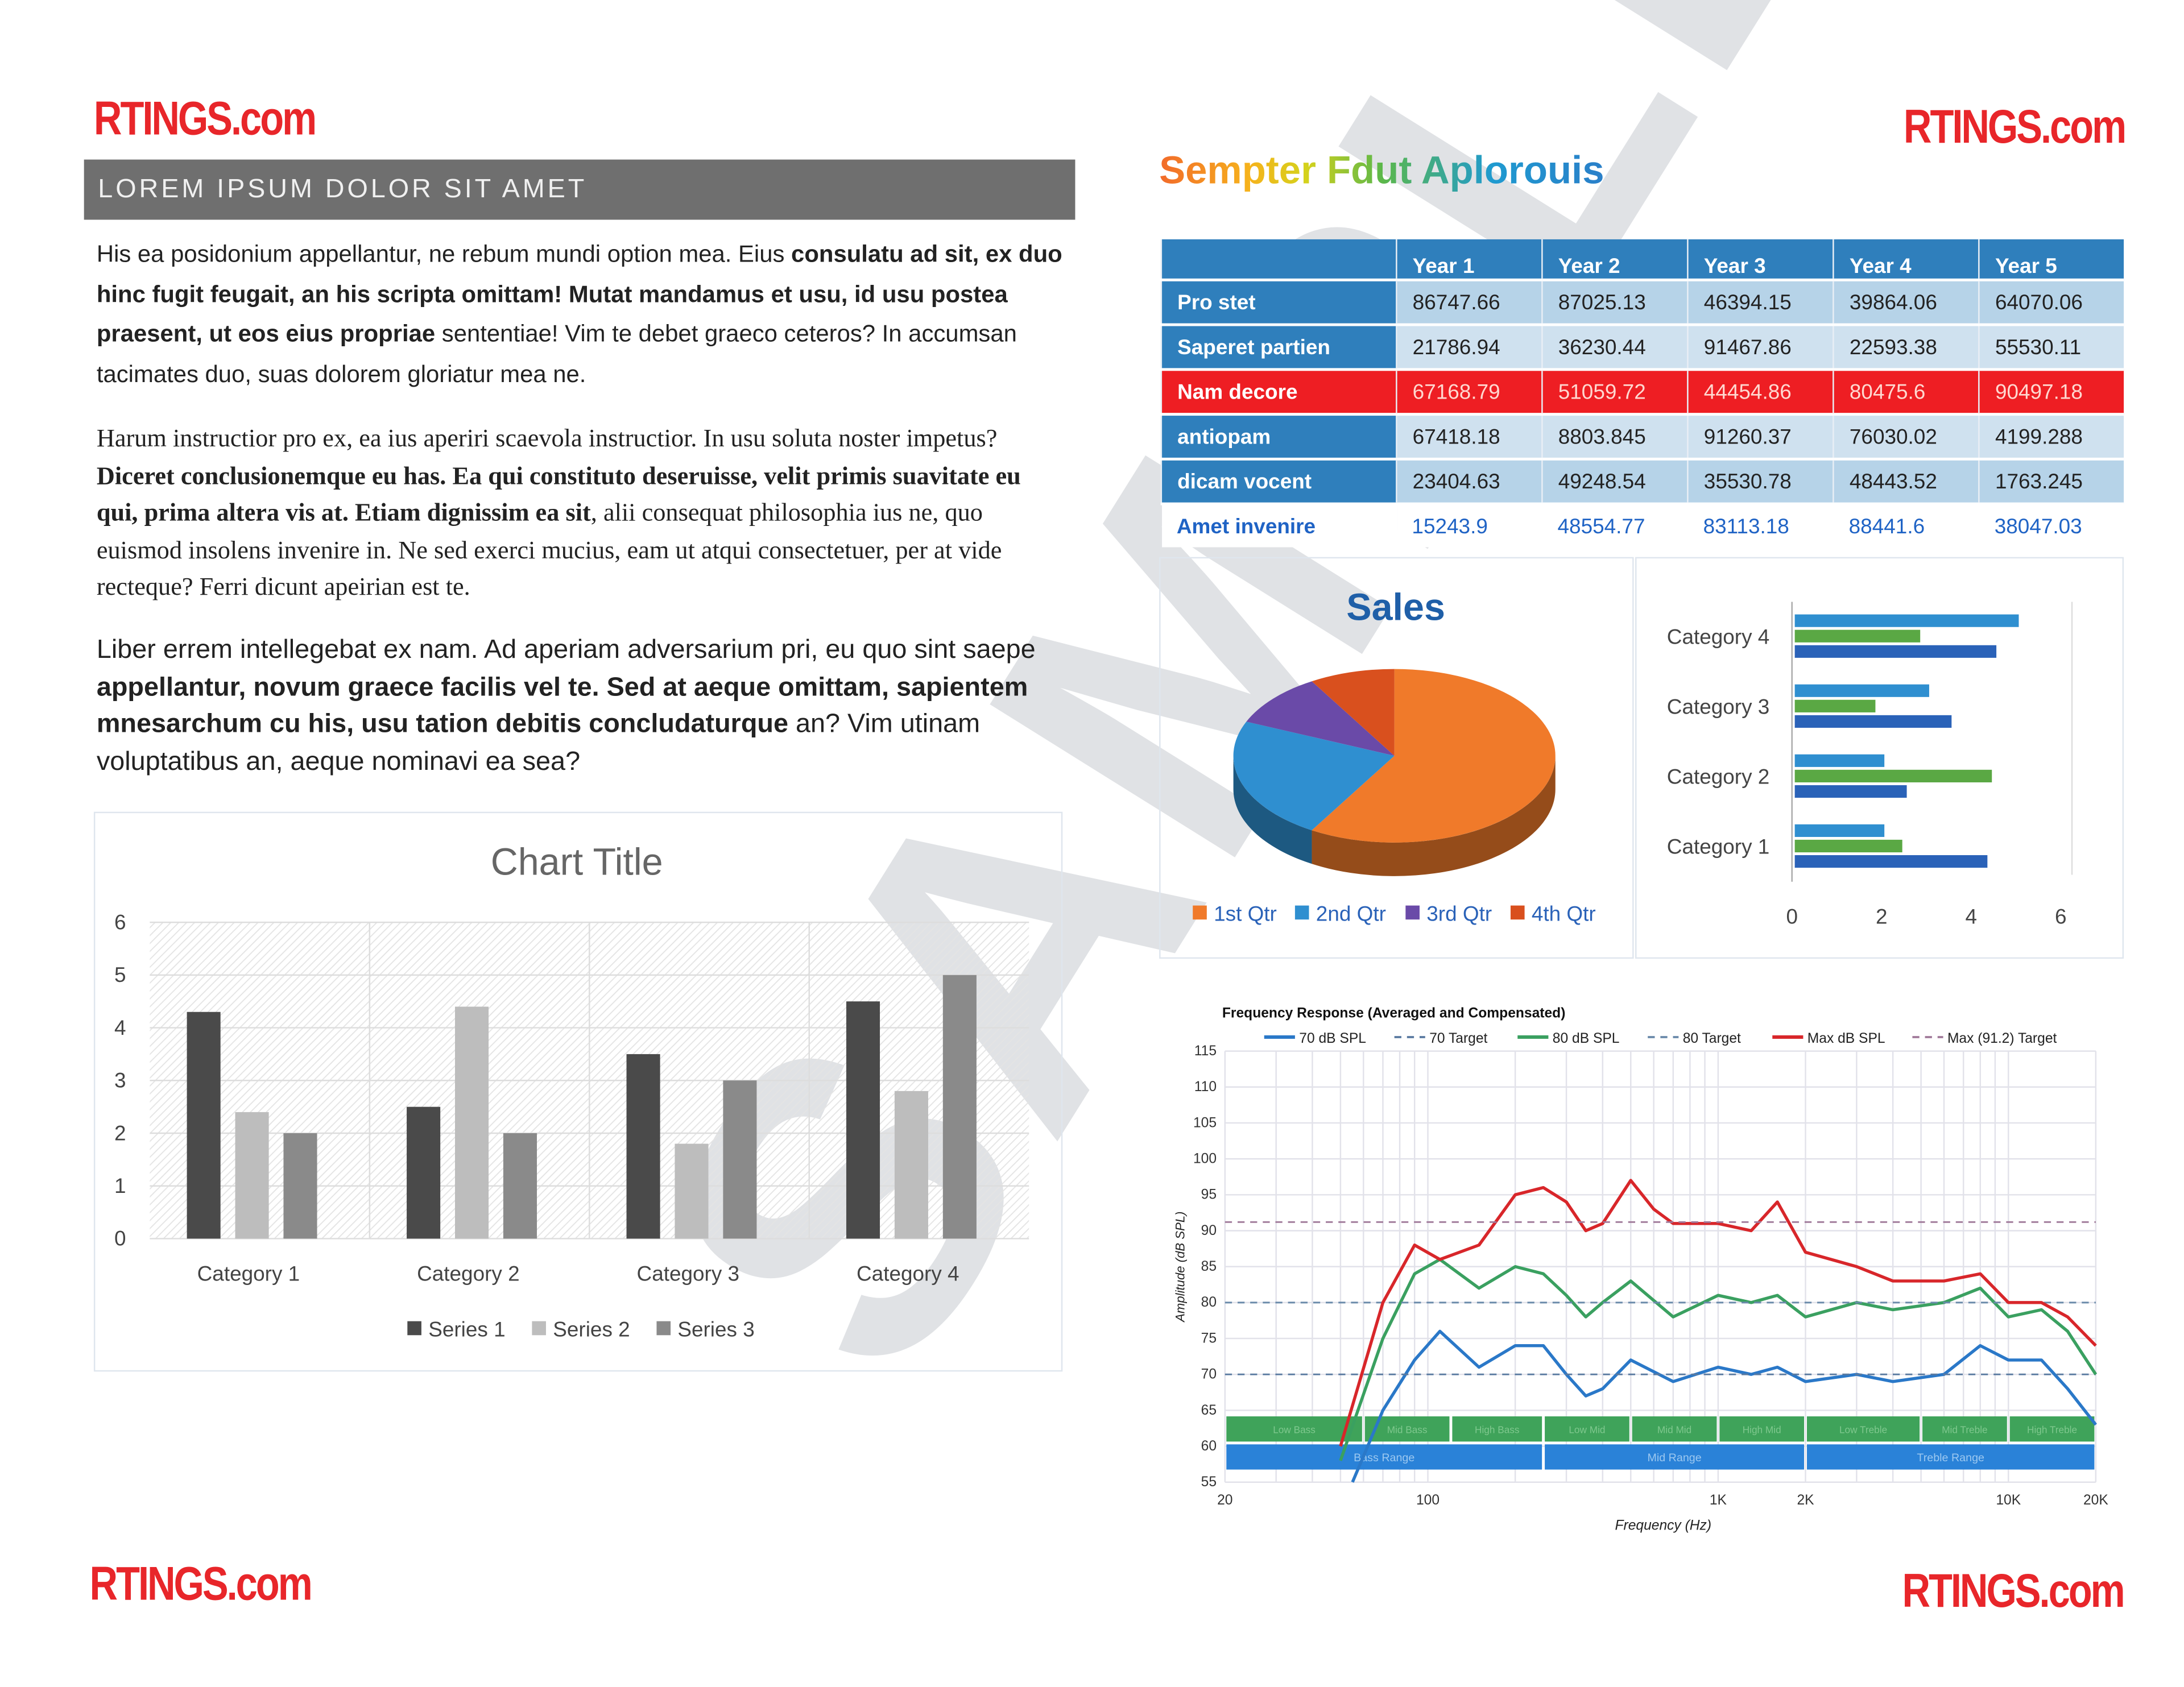 Image resolution: width=2184 pixels, height=1687 pixels. What do you see at coordinates (1245, 914) in the screenshot?
I see `legend-label: 1st Qtr` at bounding box center [1245, 914].